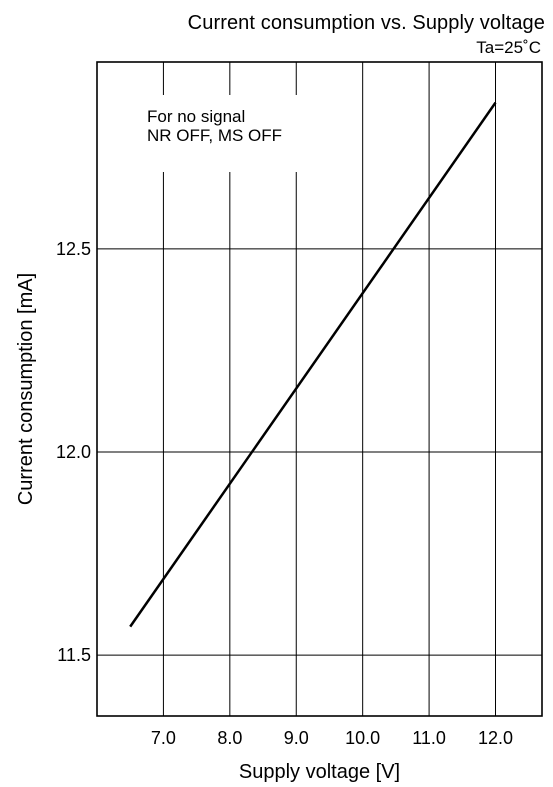  I want to click on temperature-condition: Ta=25˚C, so click(508, 47).